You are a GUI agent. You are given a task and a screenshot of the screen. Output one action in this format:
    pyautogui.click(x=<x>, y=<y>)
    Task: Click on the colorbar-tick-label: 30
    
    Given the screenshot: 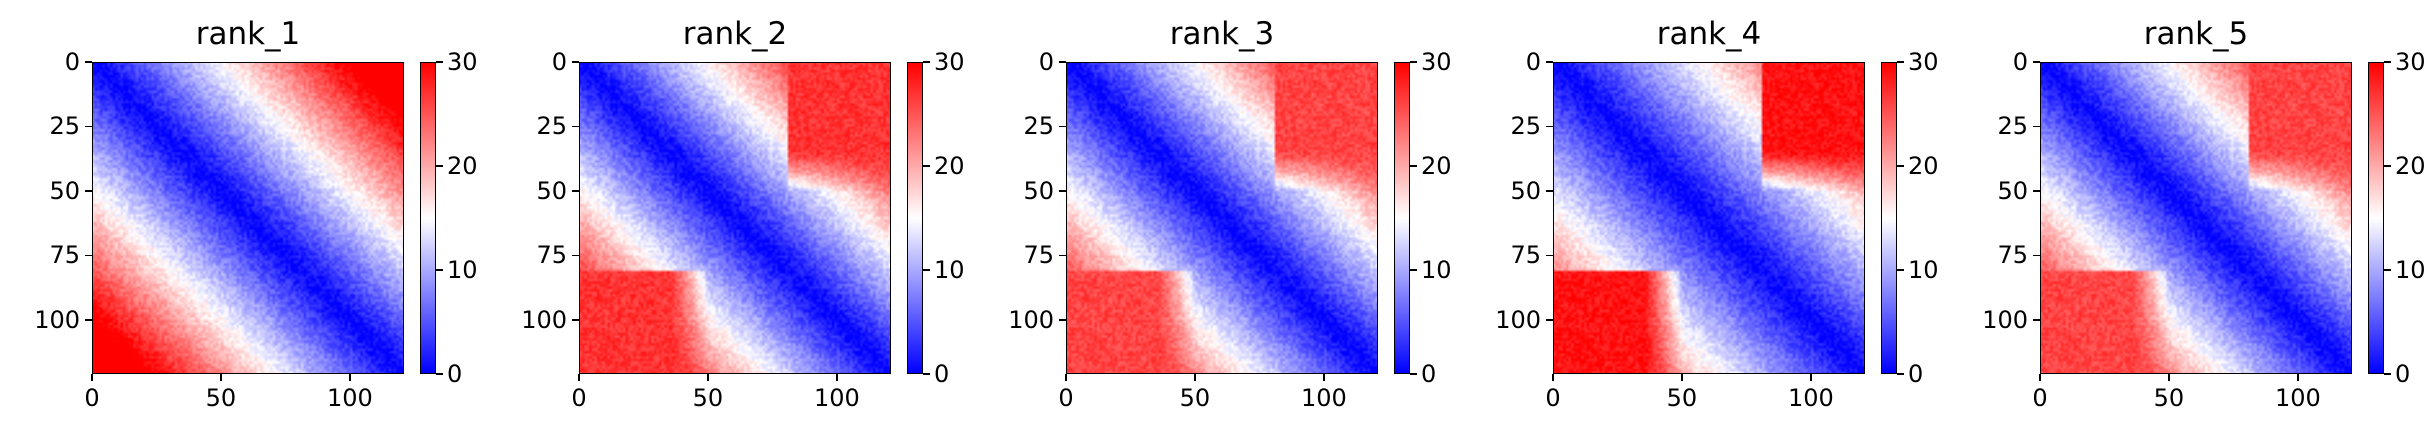 What is the action you would take?
    pyautogui.click(x=1436, y=62)
    